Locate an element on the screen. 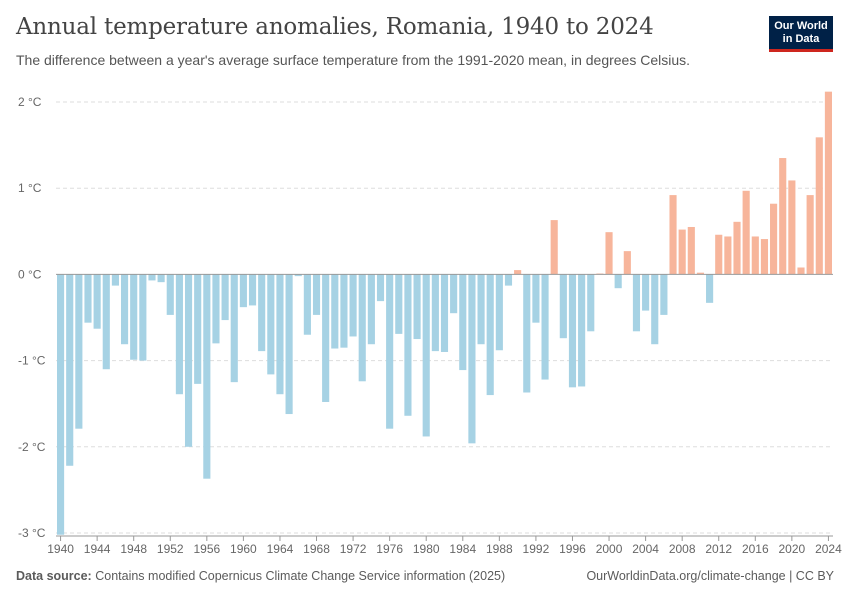 The image size is (850, 600). bar-1998 is located at coordinates (591, 303).